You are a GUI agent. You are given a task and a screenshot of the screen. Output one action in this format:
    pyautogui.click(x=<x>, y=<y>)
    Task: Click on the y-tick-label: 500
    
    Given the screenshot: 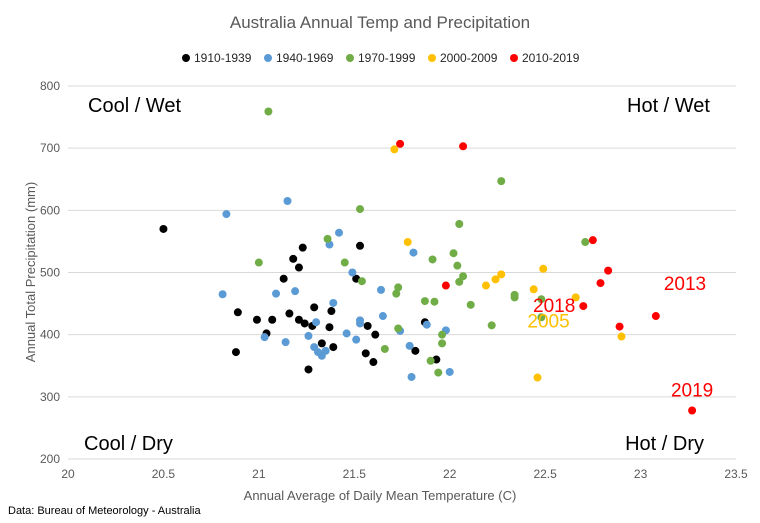 What is the action you would take?
    pyautogui.click(x=50, y=273)
    